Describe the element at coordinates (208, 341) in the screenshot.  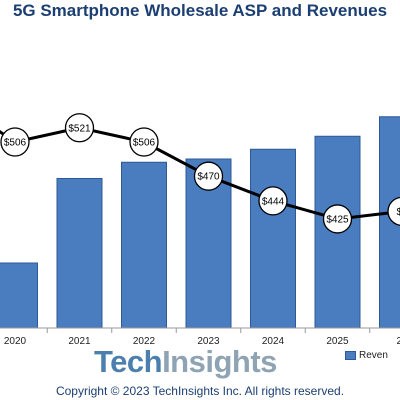
I see `x-tick-label: 2023` at that location.